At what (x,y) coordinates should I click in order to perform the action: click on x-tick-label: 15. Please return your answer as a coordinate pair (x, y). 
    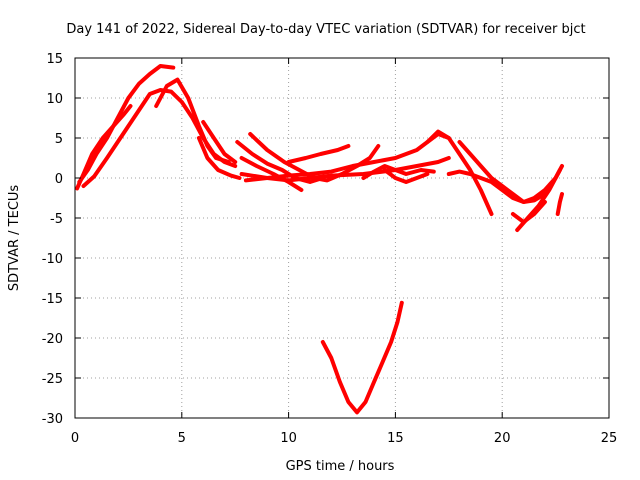
    Looking at the image, I should click on (395, 438).